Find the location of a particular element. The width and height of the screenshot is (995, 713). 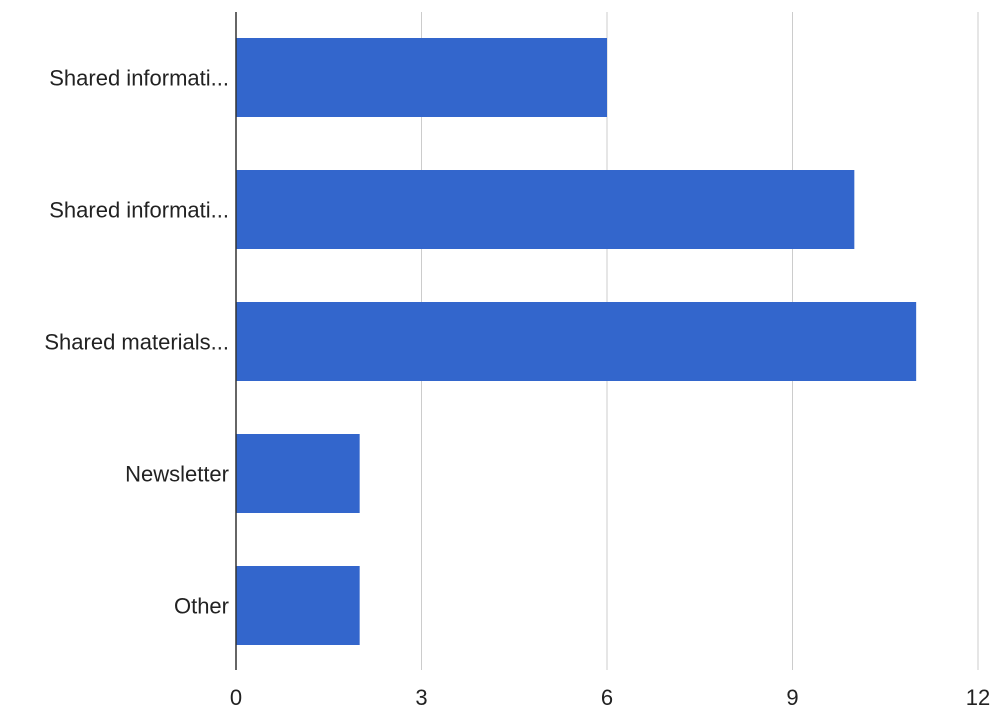

x-tick-label: 12 is located at coordinates (978, 697).